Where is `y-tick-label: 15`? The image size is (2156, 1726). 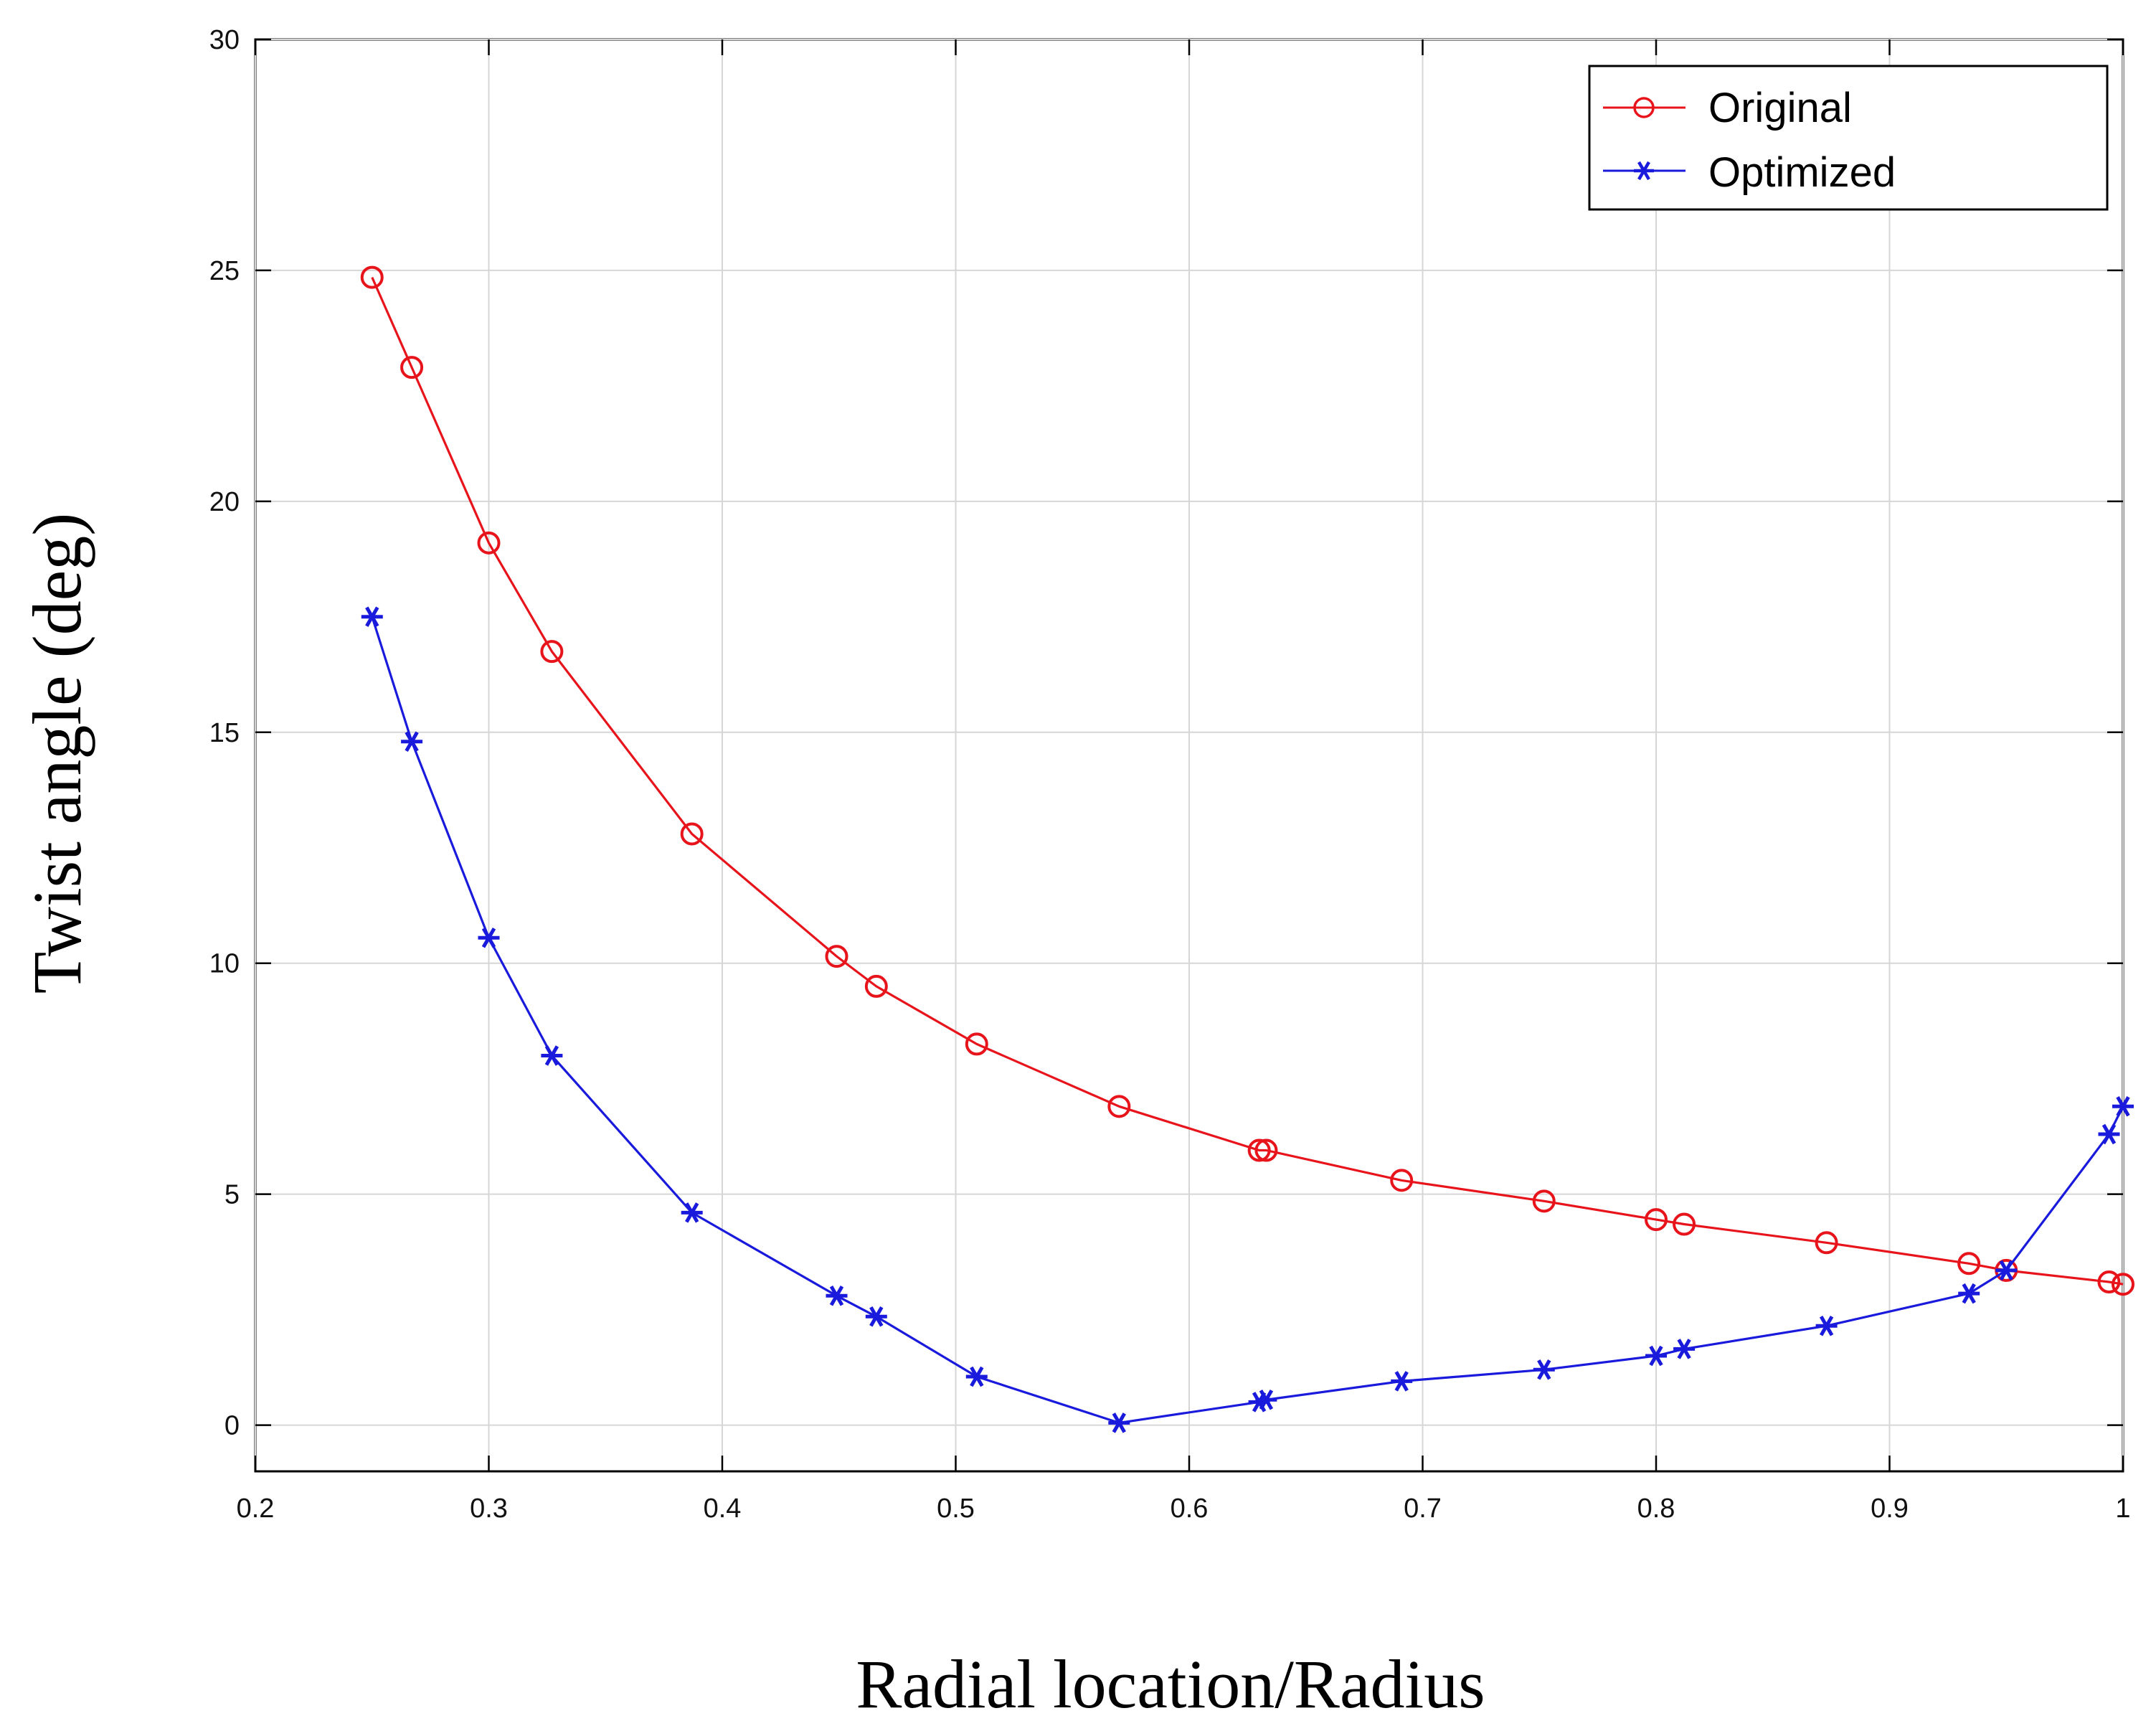
y-tick-label: 15 is located at coordinates (224, 733).